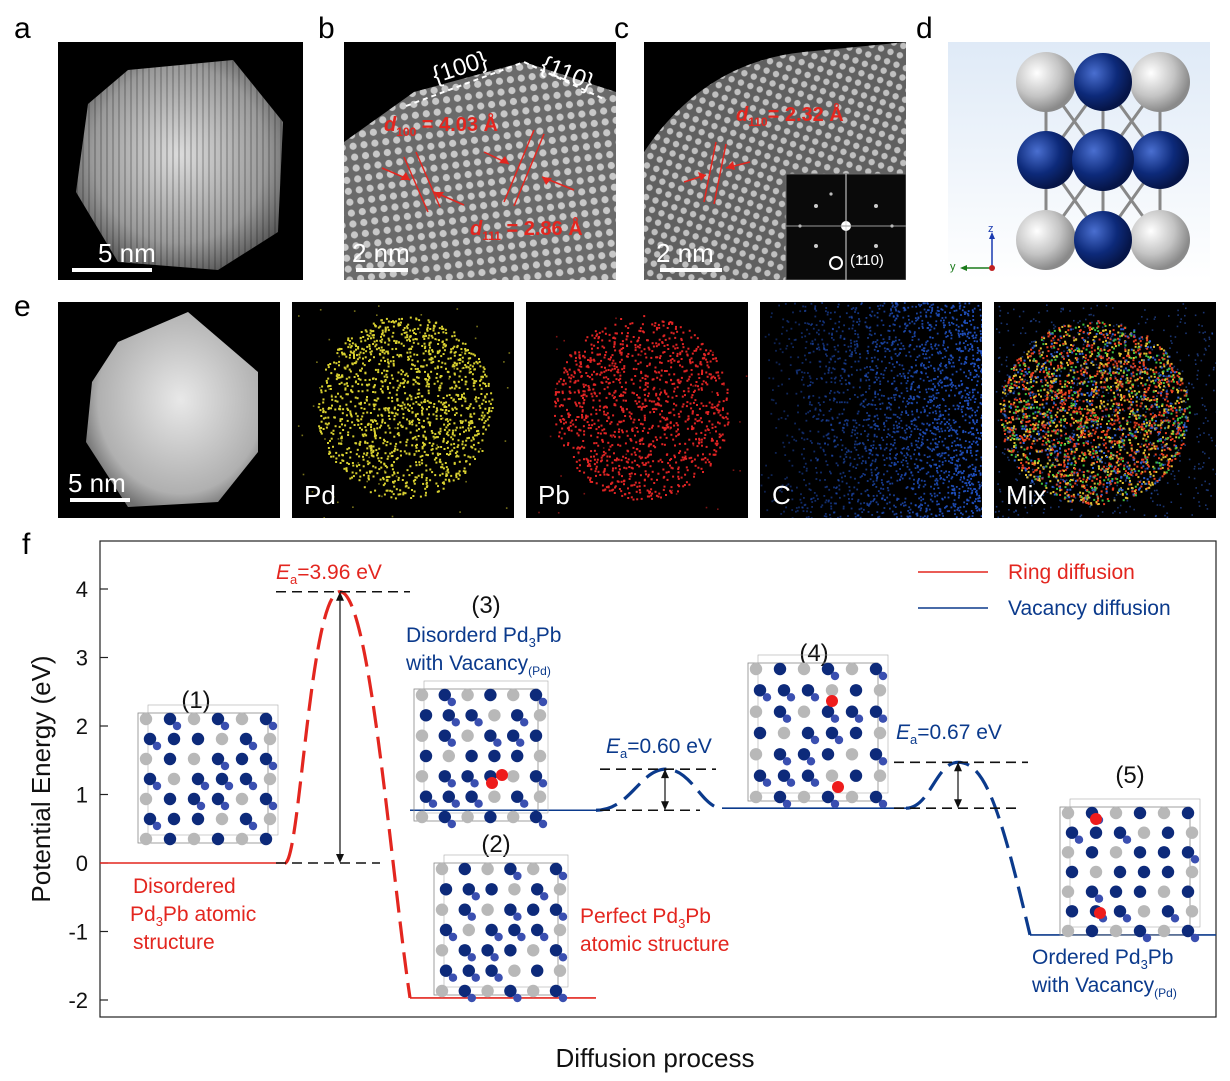 This screenshot has width=1230, height=1081. I want to click on structure-2-illustration, so click(501, 928).